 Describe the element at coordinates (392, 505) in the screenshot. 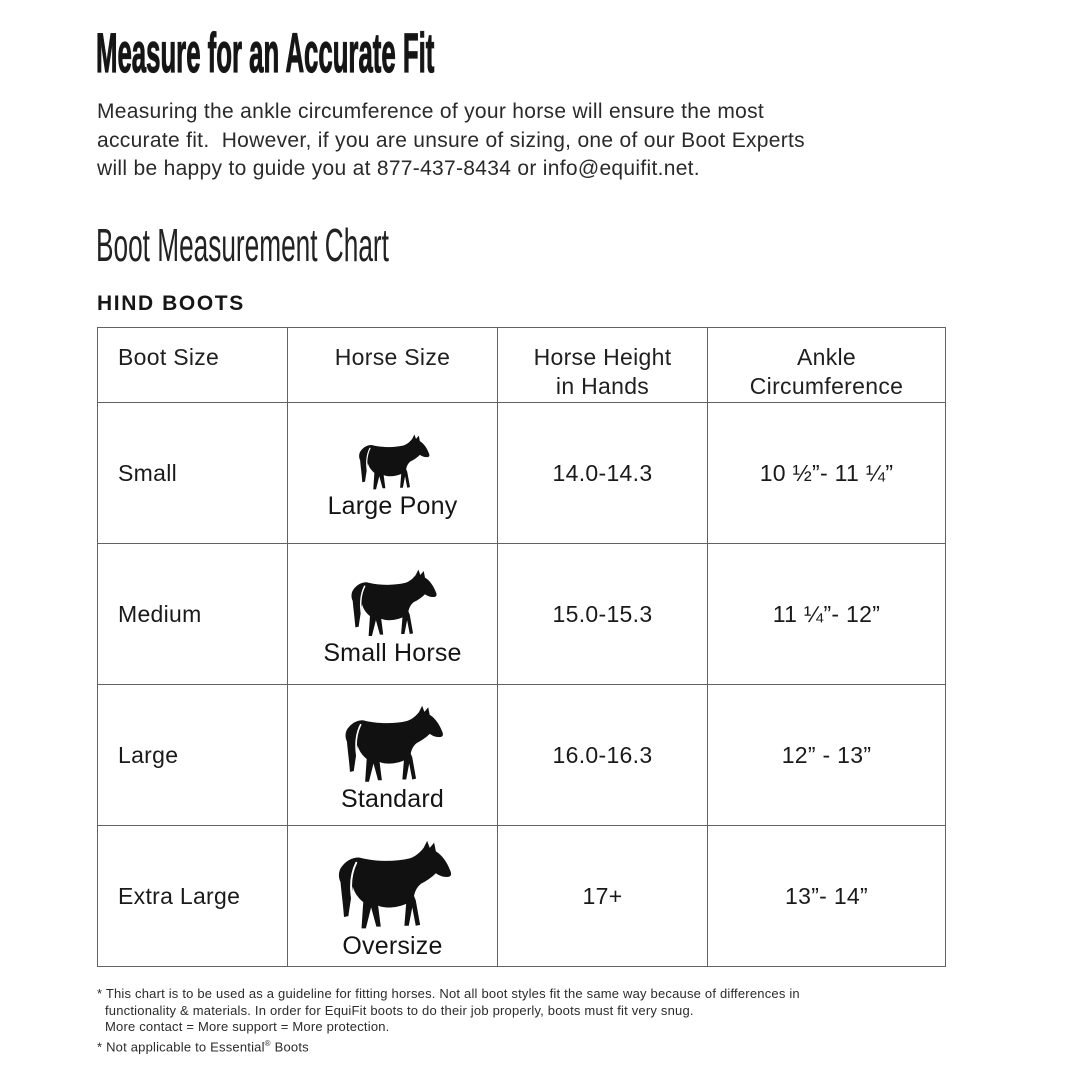

I see `horse-size-label: Large Pony` at that location.